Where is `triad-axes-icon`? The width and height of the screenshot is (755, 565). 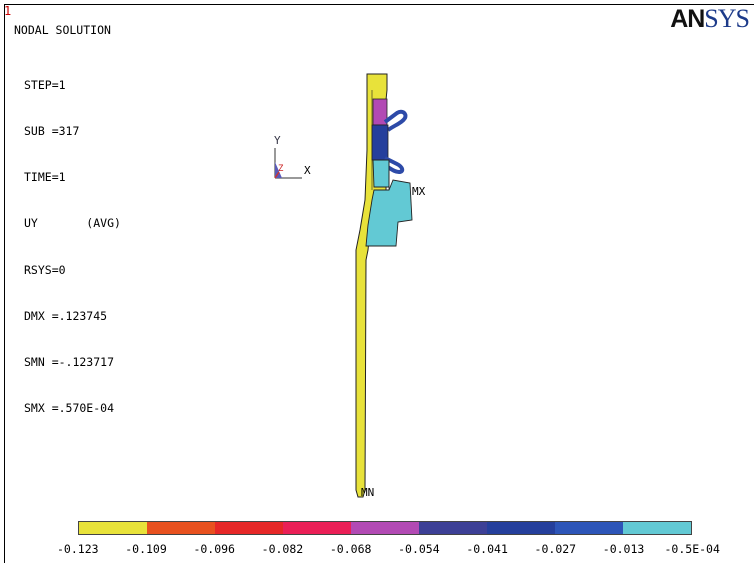
triad-axes-icon is located at coordinates (288, 163).